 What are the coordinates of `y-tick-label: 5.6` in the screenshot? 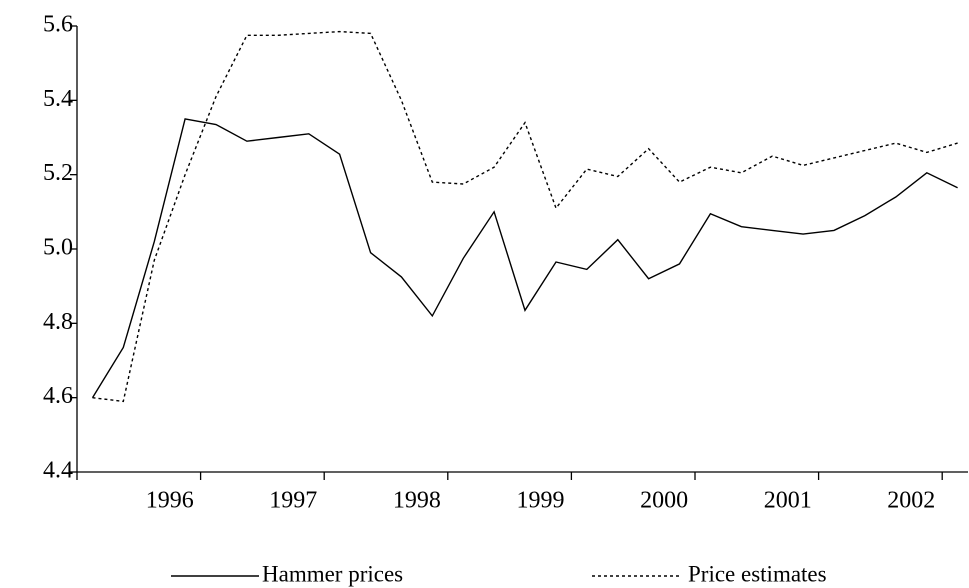 It's located at (58, 25).